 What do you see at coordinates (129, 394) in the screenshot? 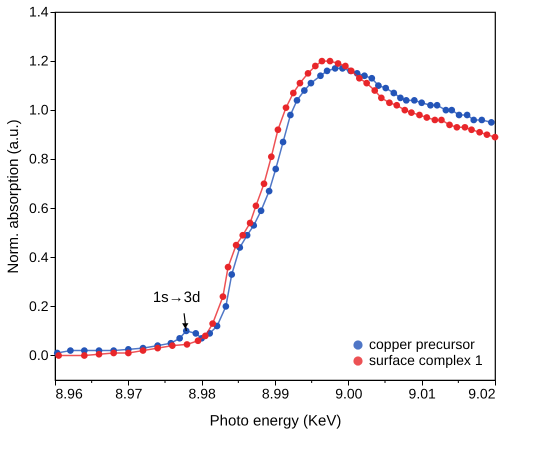
I see `x-tick-label: 8.97` at bounding box center [129, 394].